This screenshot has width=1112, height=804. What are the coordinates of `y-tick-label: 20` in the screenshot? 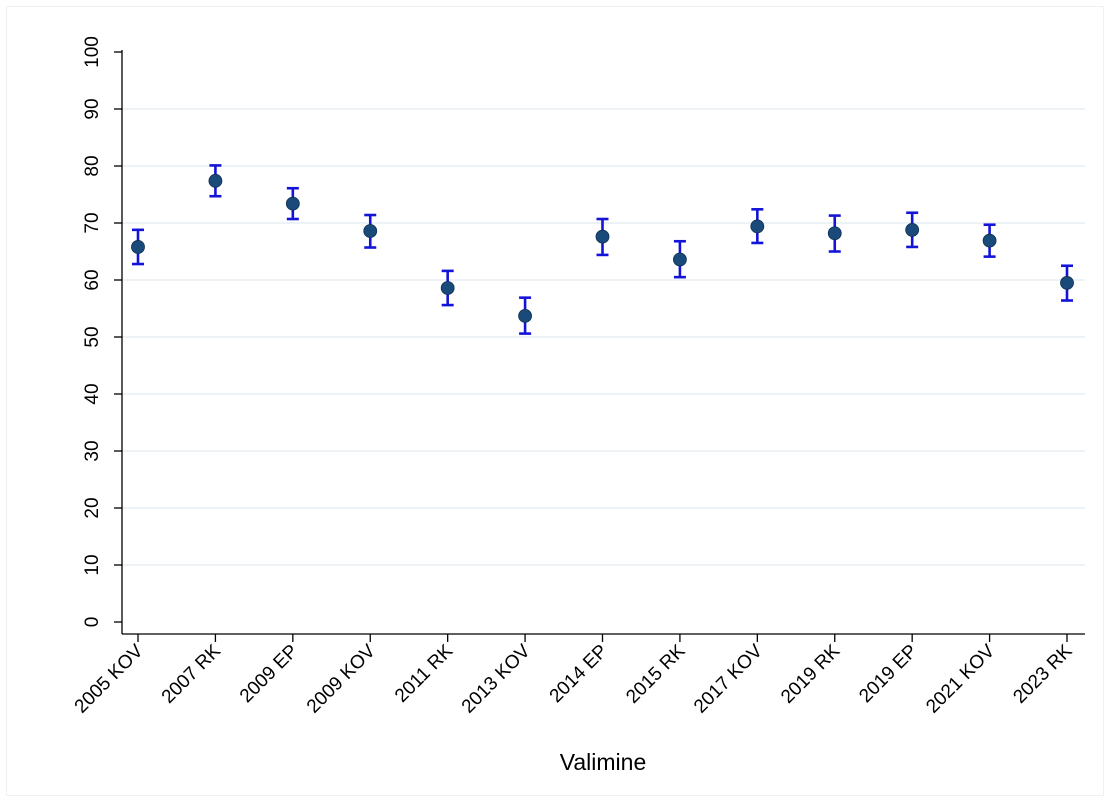 It's located at (92, 507).